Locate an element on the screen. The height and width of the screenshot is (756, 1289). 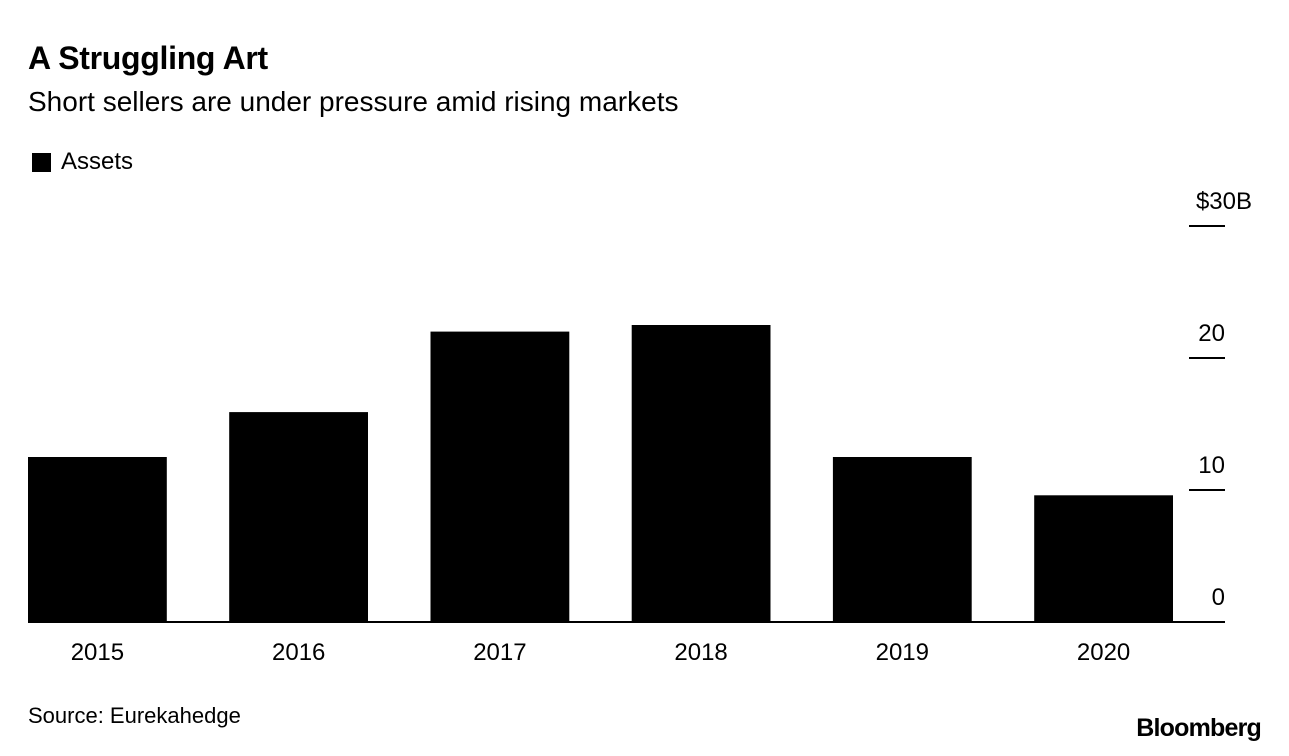
y-tick-label-30: $30B is located at coordinates (1224, 201).